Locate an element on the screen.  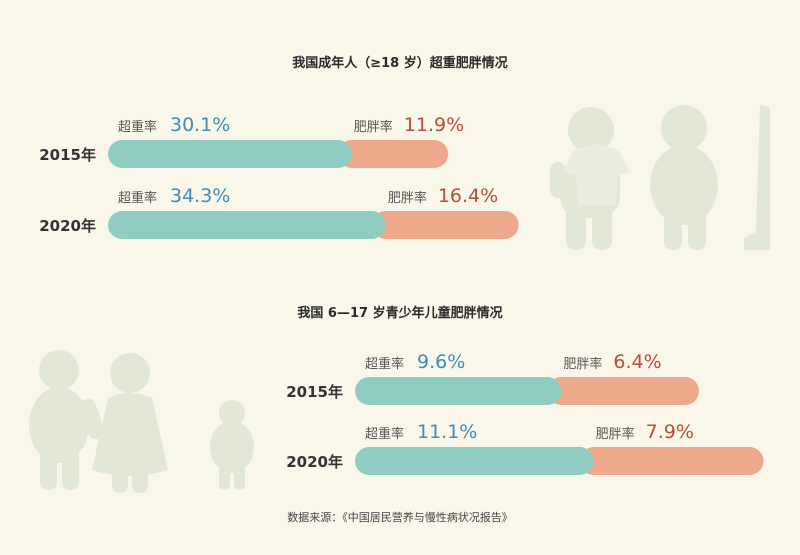
obese-value-label: 7.9% is located at coordinates (670, 432).